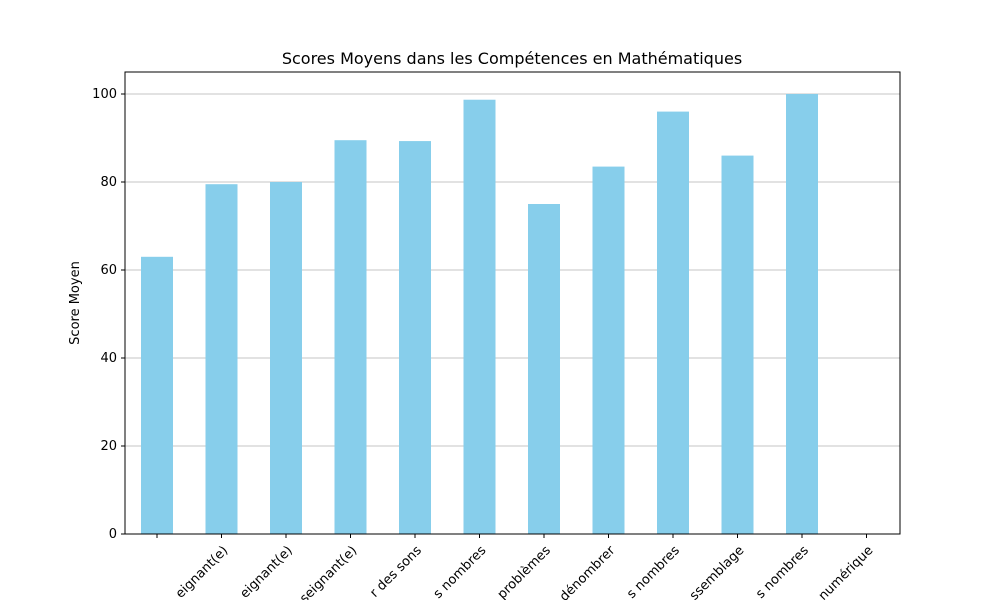 Image resolution: width=1000 pixels, height=600 pixels. Describe the element at coordinates (75, 303) in the screenshot. I see `y-axis-label: Score Moyen` at that location.